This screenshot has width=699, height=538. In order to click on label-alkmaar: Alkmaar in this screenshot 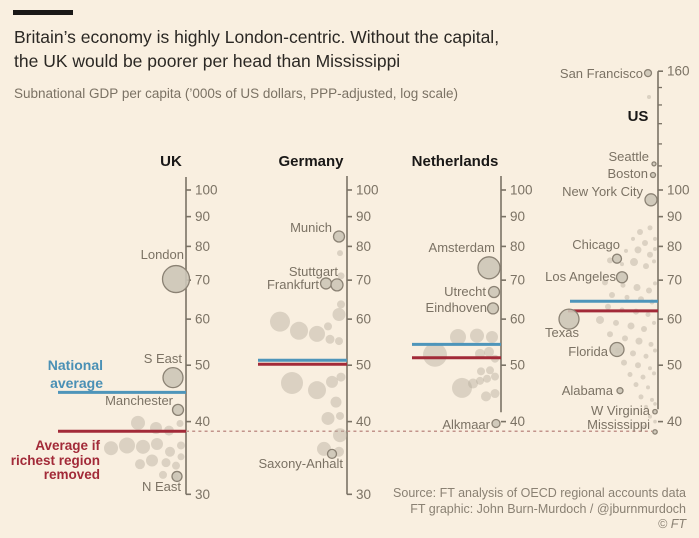, I will do `click(466, 424)`.